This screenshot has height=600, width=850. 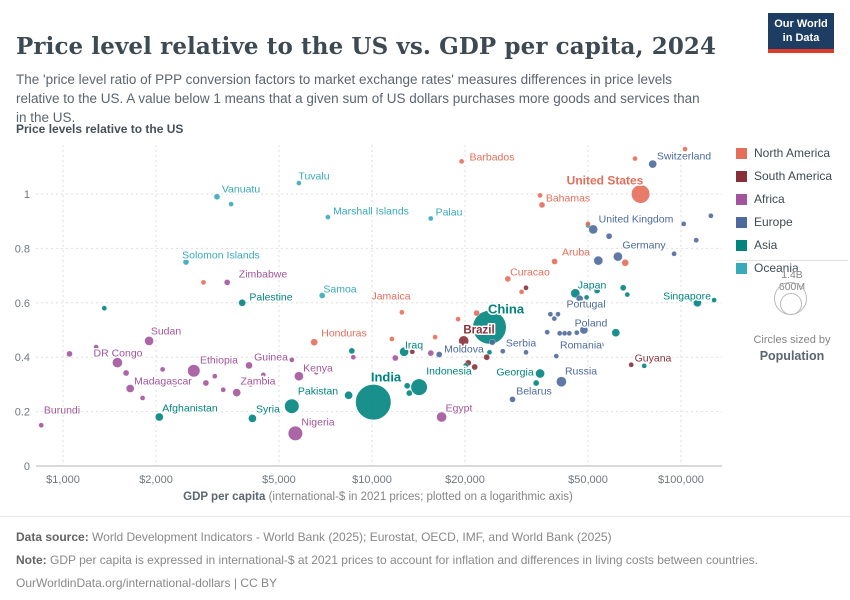 I want to click on point-romania, so click(x=600, y=345).